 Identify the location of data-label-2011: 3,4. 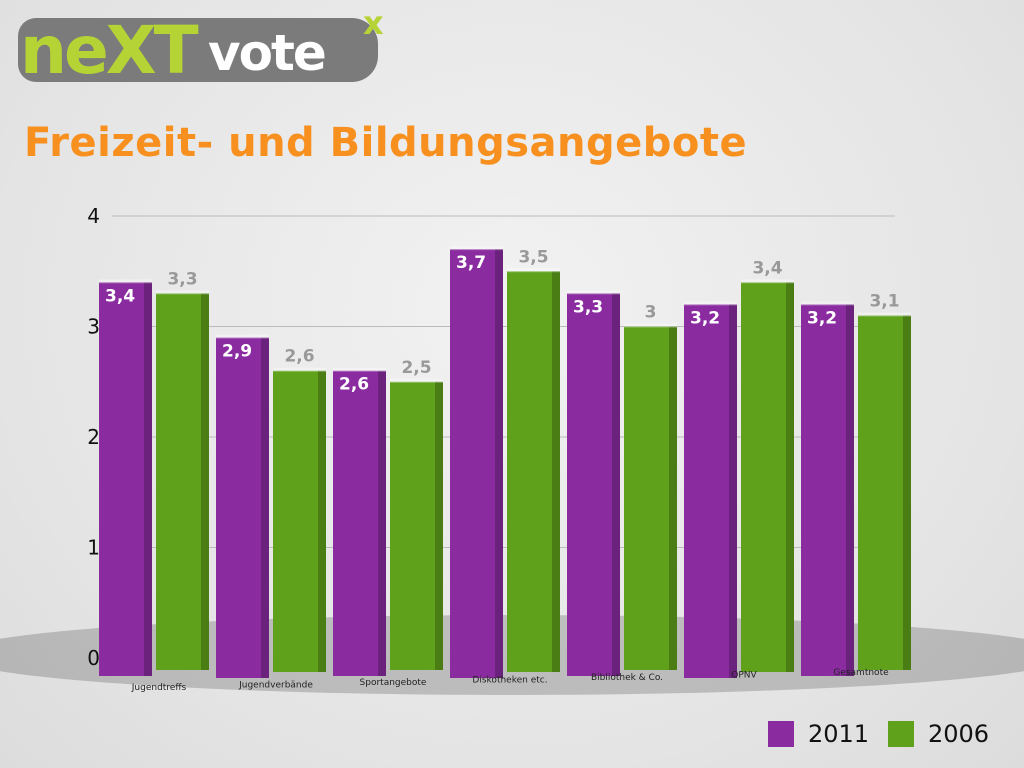
(120, 296).